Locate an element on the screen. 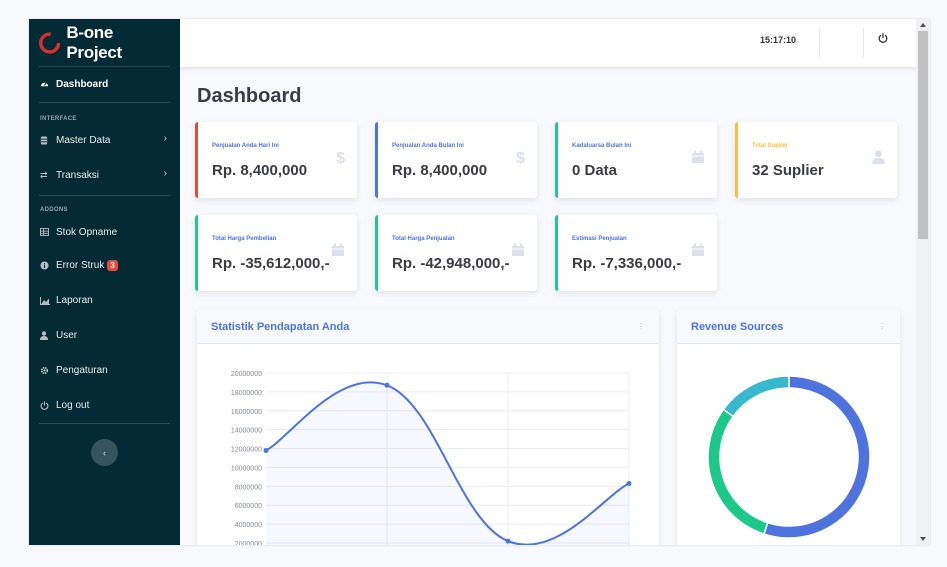  page-title: Dashboard is located at coordinates (249, 96).